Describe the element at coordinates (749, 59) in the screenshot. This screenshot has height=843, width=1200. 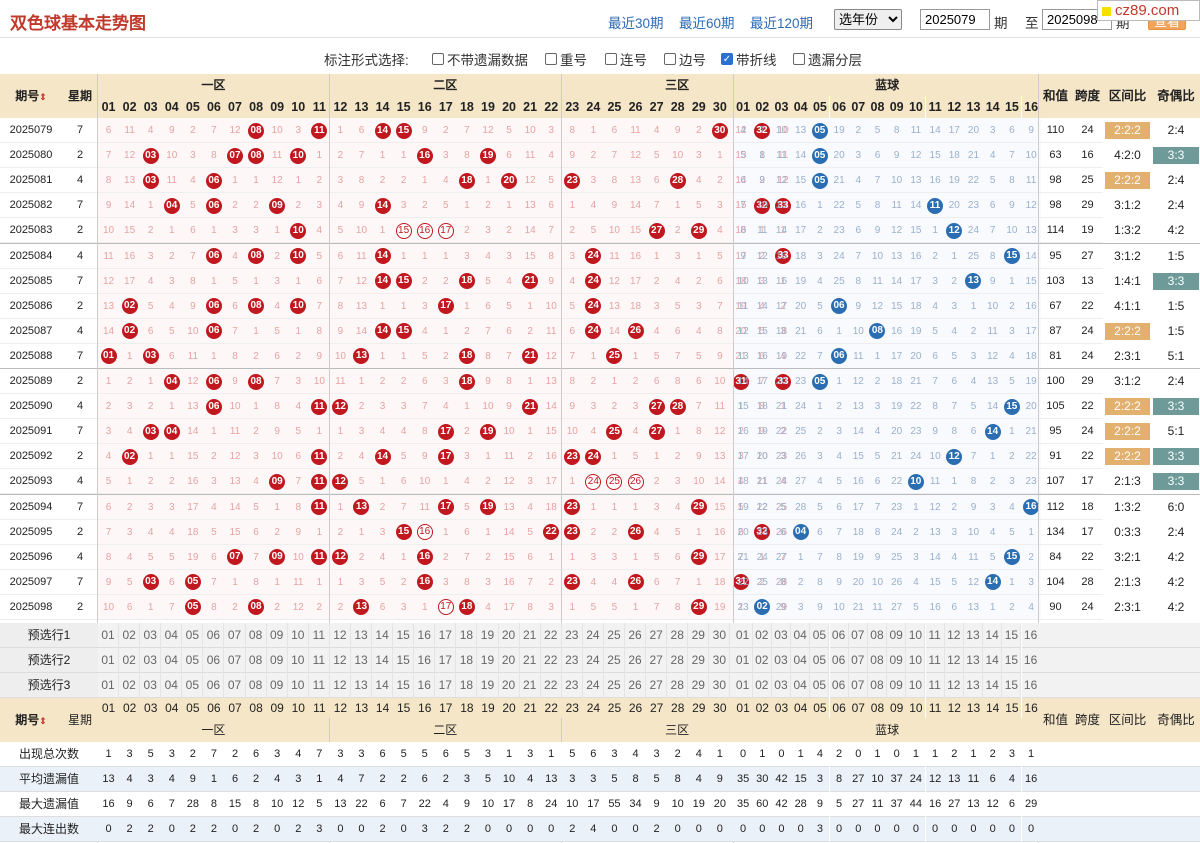
I see `option-5: ✓ 带折线` at that location.